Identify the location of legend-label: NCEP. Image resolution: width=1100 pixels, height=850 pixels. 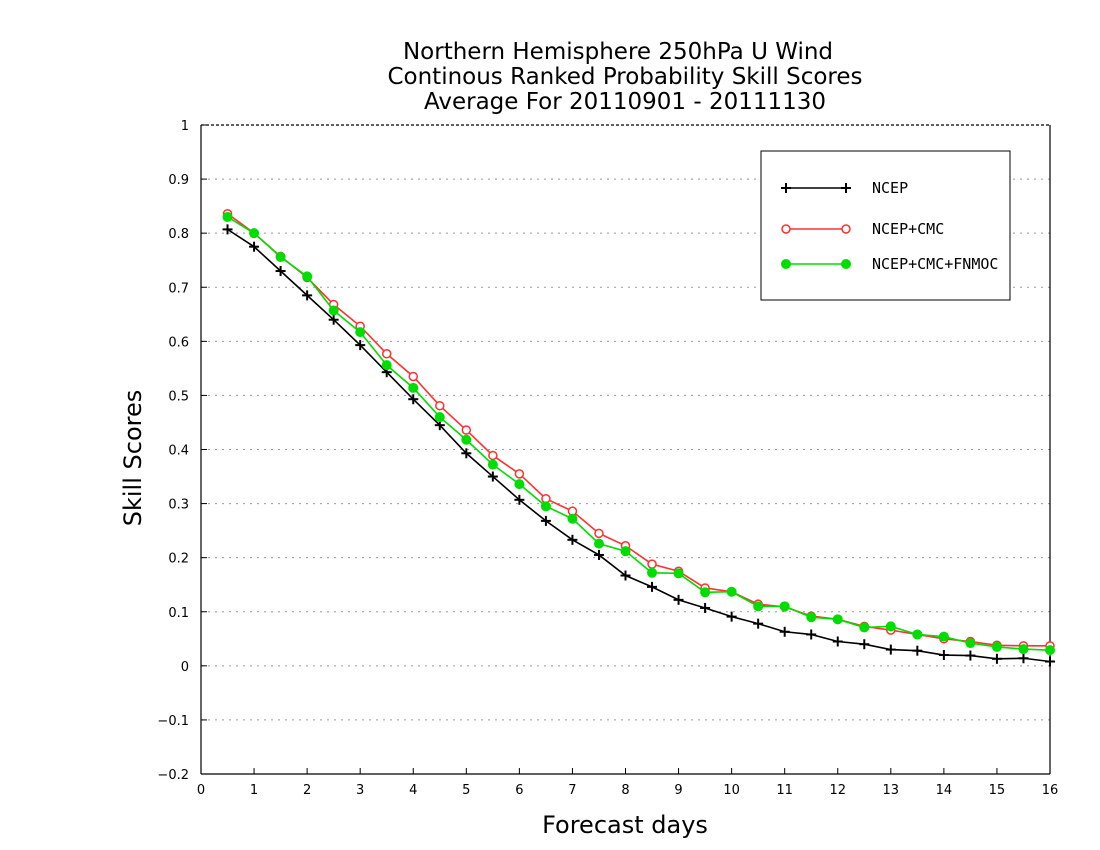
(890, 188).